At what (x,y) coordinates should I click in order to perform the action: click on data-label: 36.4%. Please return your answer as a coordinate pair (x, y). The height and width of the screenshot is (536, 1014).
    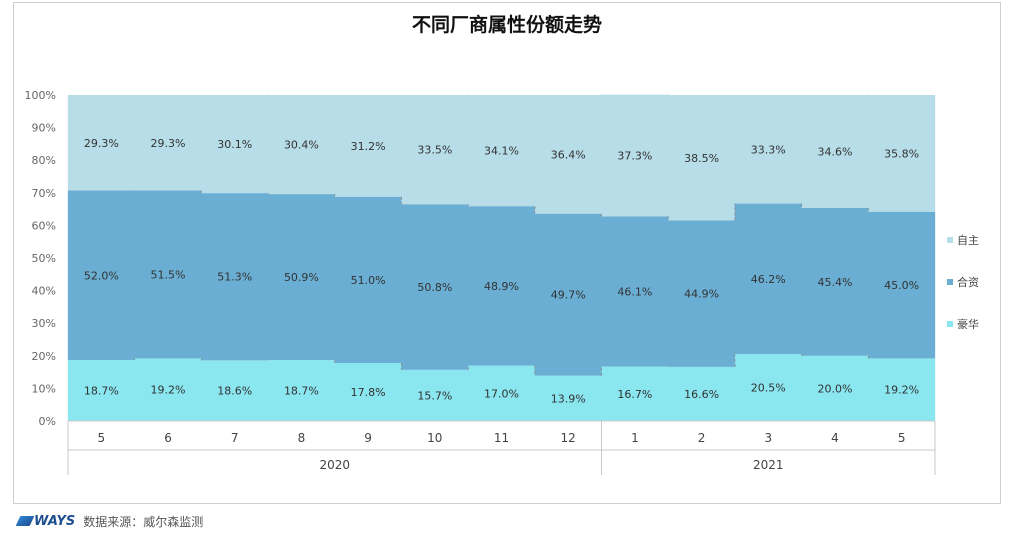
    Looking at the image, I should click on (568, 154).